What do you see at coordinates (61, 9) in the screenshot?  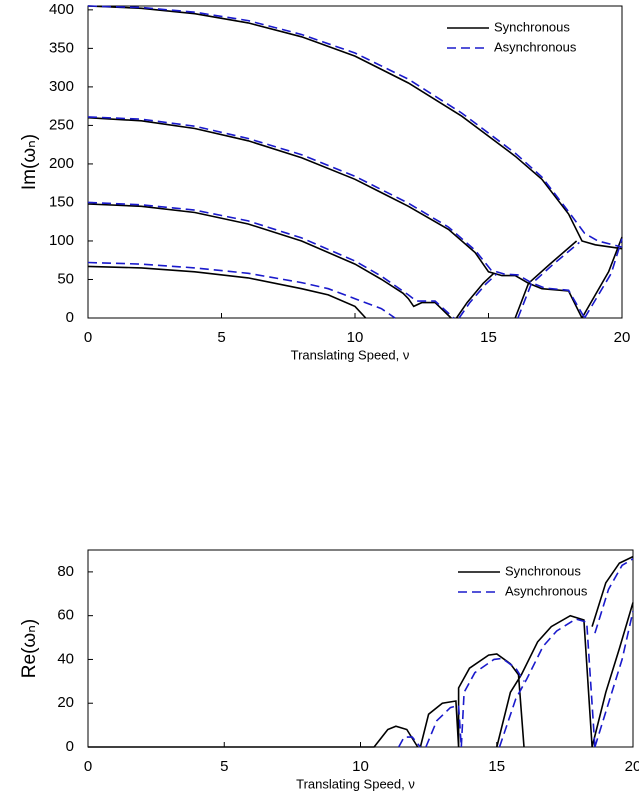 I see `y-tick-label: 400` at bounding box center [61, 9].